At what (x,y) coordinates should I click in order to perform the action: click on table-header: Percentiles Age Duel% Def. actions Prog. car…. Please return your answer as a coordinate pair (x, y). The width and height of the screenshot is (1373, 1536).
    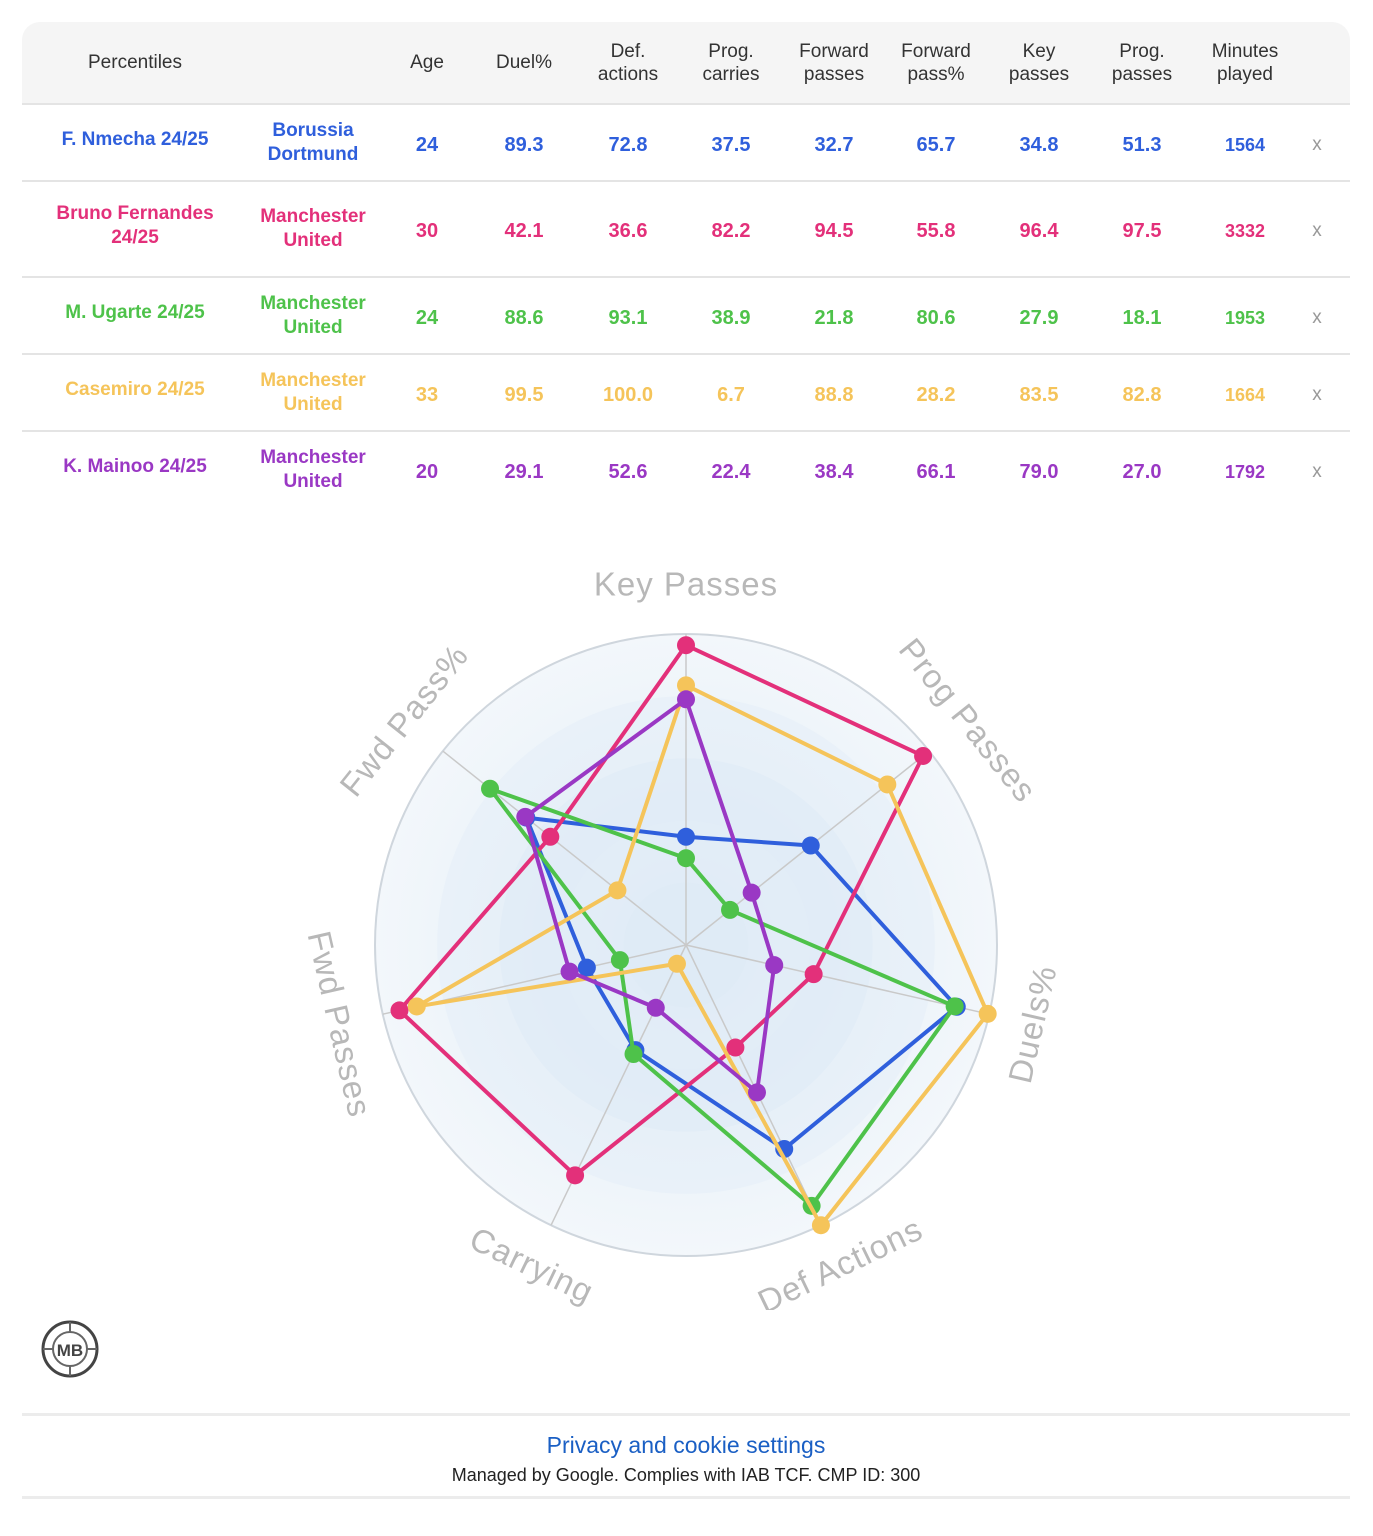
    Looking at the image, I should click on (686, 63).